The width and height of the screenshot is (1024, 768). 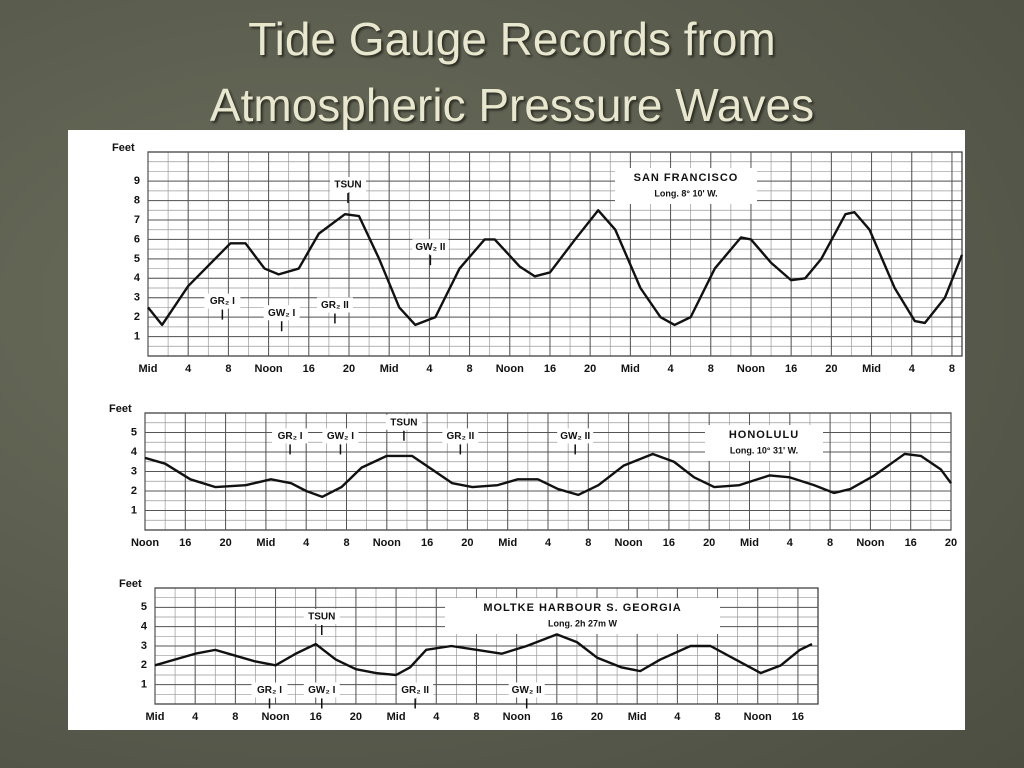 What do you see at coordinates (582, 608) in the screenshot?
I see `location-label: MOLTKE HARBOUR S. GEORGIA` at bounding box center [582, 608].